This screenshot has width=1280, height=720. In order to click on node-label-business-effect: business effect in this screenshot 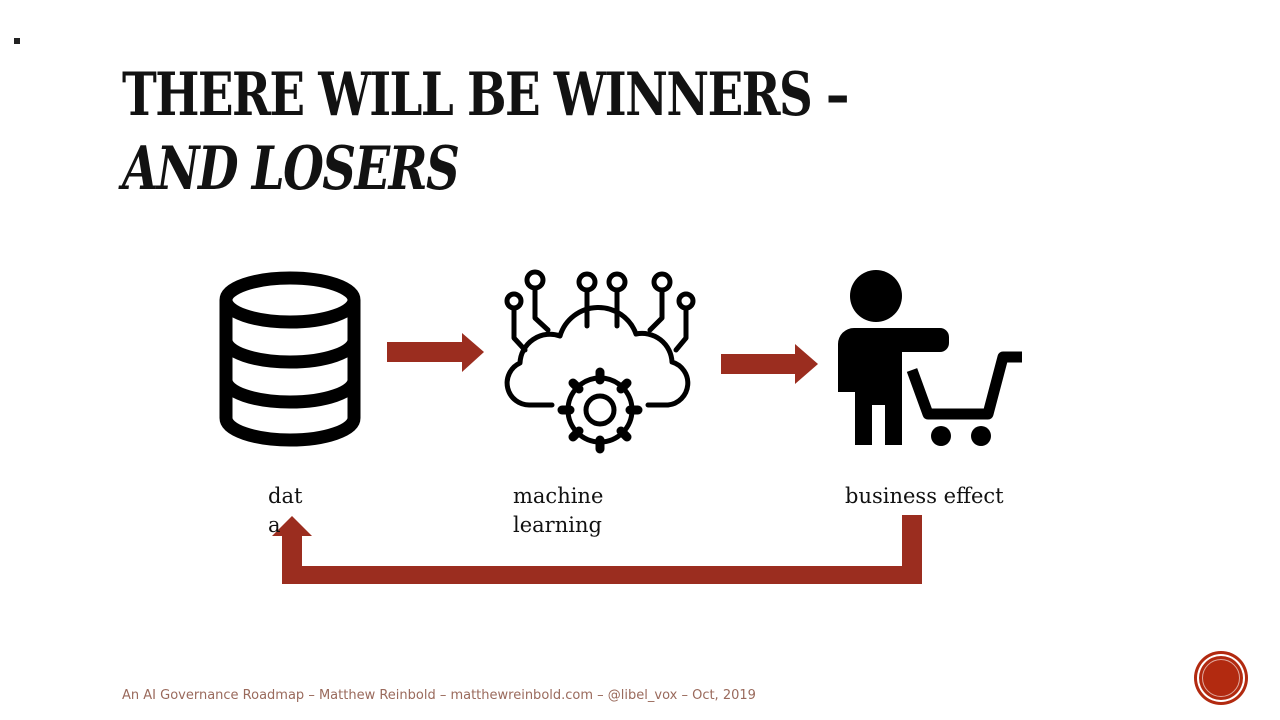, I will do `click(924, 496)`.